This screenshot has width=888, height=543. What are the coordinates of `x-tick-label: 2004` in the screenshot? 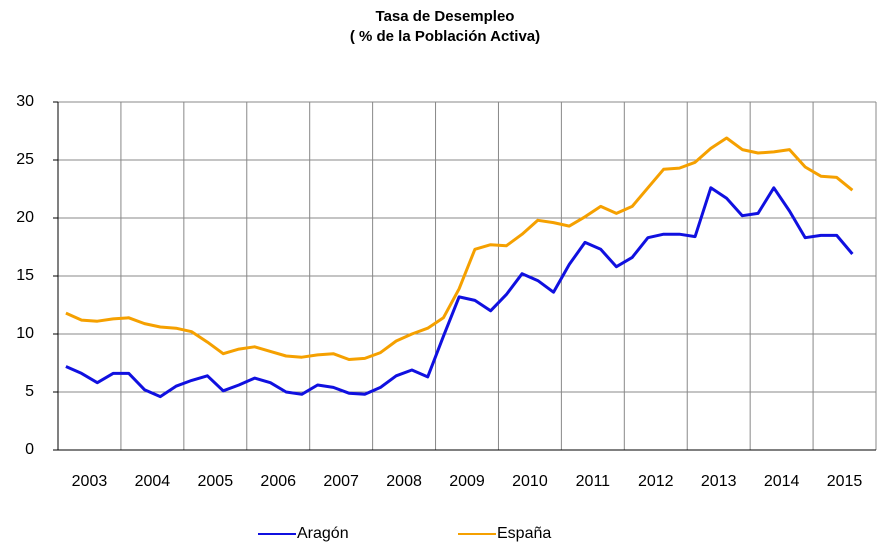 It's located at (153, 481).